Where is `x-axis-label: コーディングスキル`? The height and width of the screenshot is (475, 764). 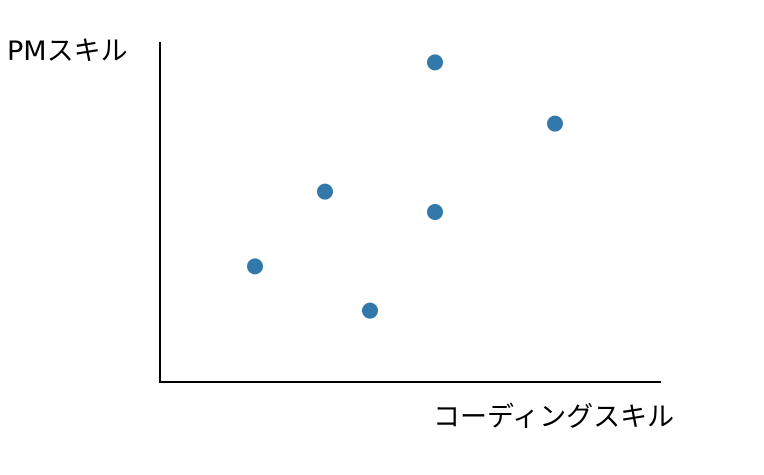 x-axis-label: コーディングスキル is located at coordinates (553, 417).